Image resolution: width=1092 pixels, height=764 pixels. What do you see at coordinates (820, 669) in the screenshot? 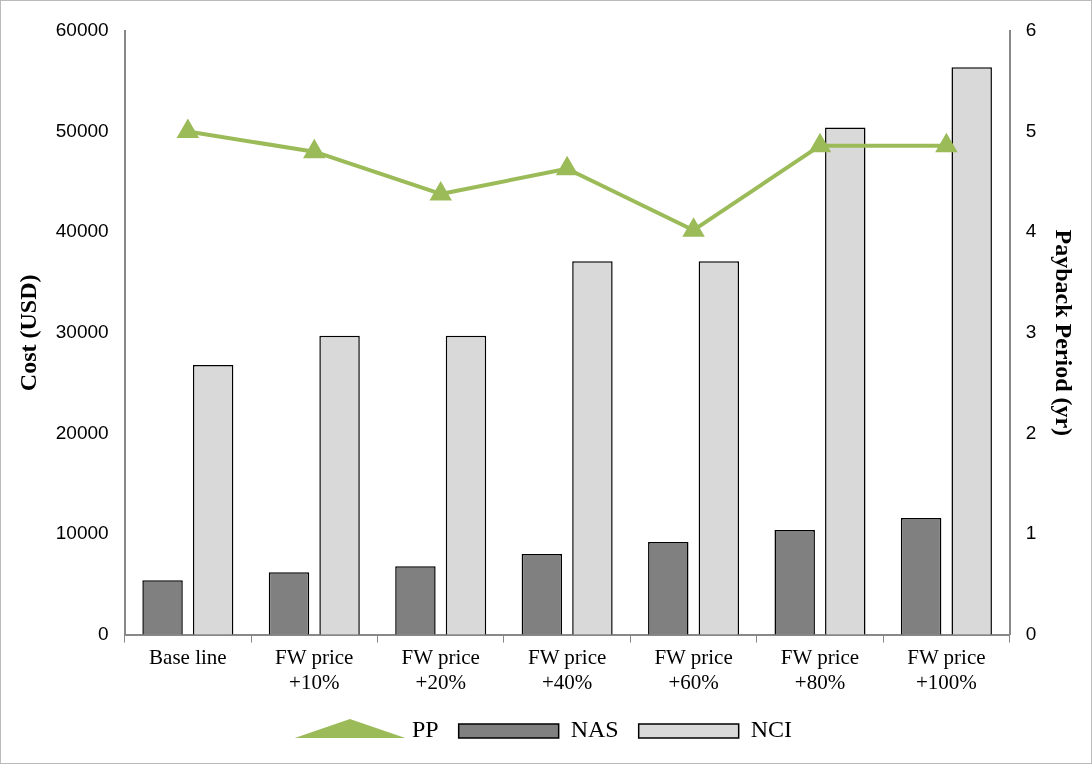
I see `x-tick-label: FW price +80%` at bounding box center [820, 669].